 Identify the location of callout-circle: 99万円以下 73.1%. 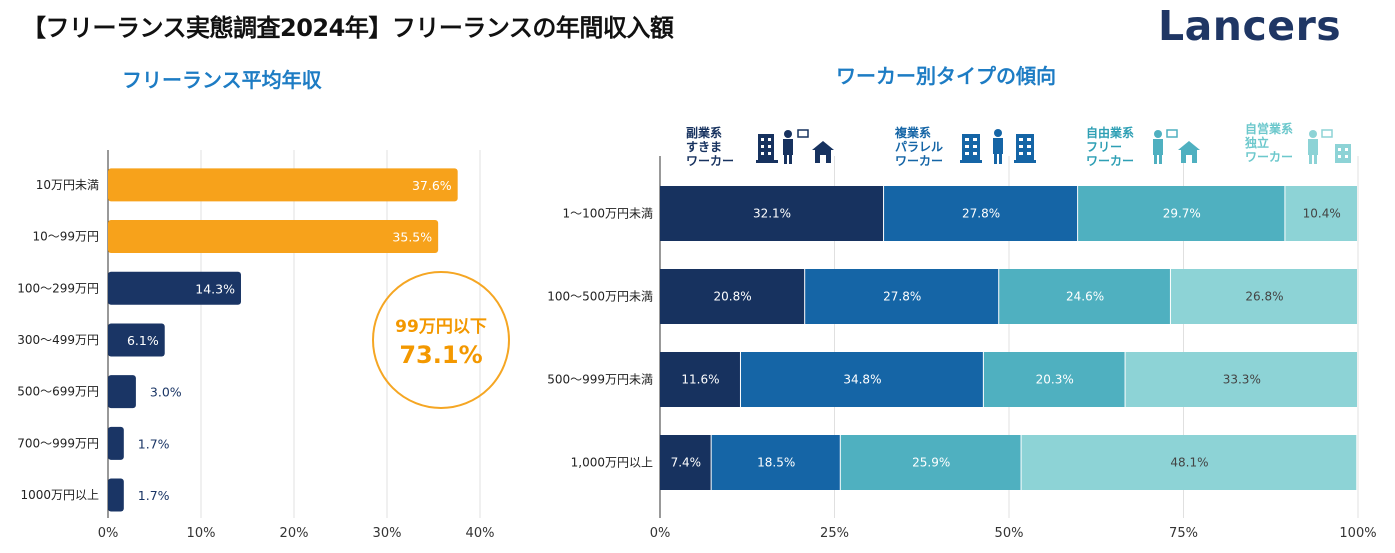
(441, 340).